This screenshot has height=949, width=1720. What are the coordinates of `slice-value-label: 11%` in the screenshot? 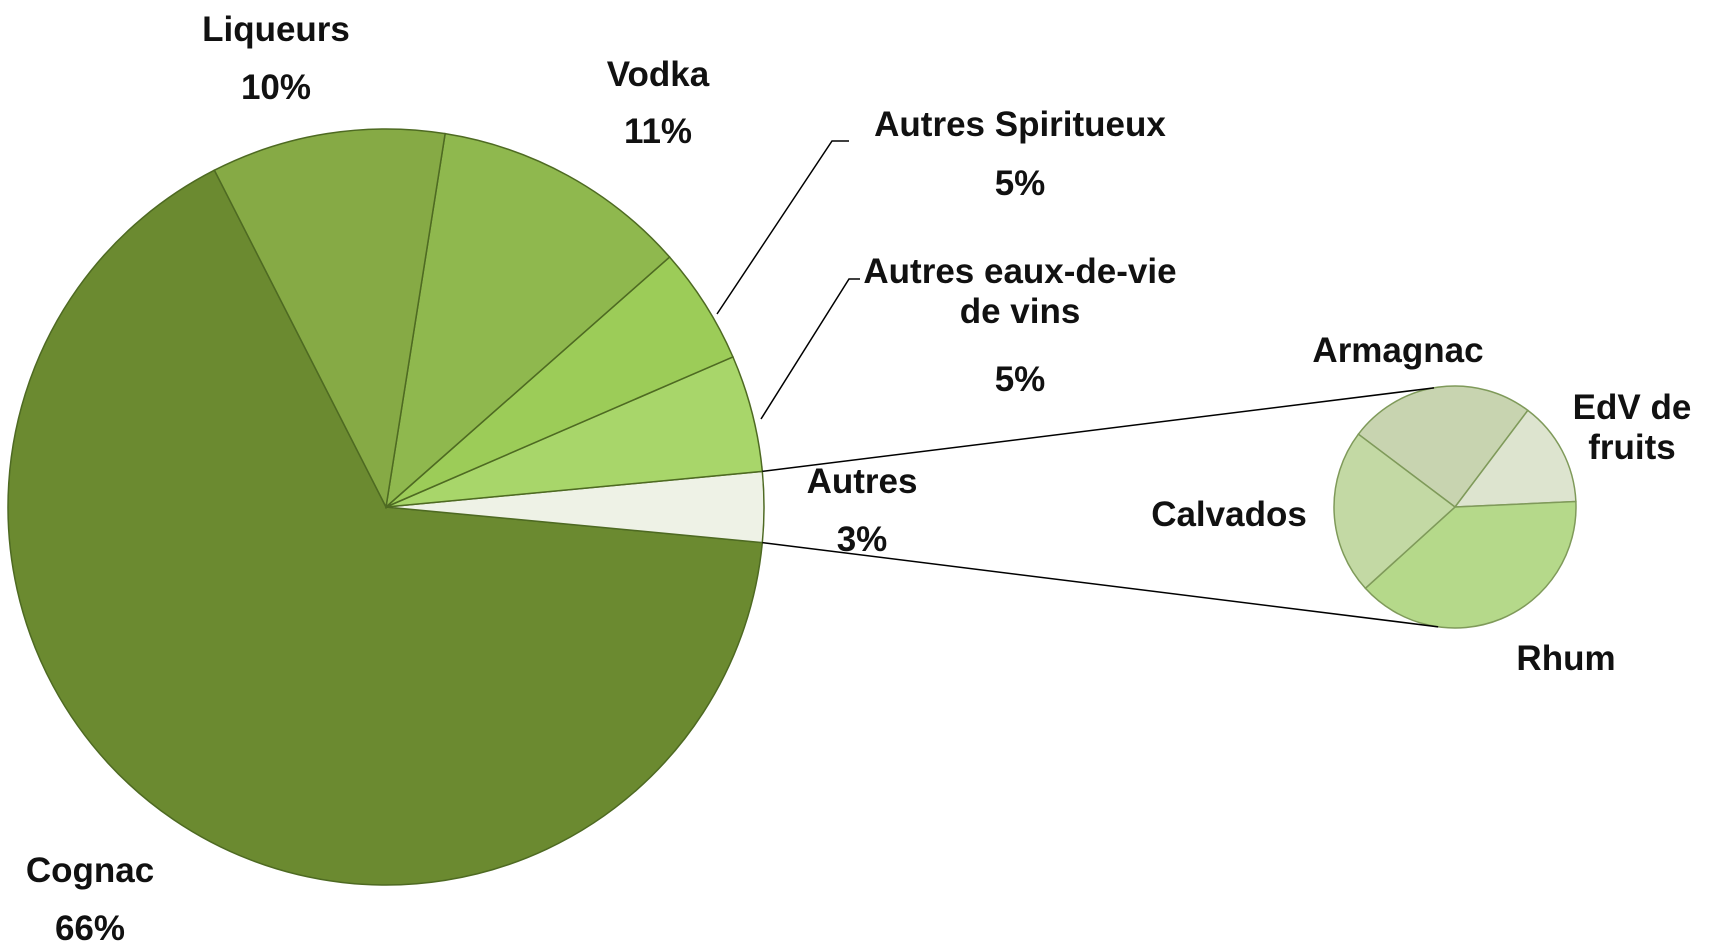 It's located at (658, 131).